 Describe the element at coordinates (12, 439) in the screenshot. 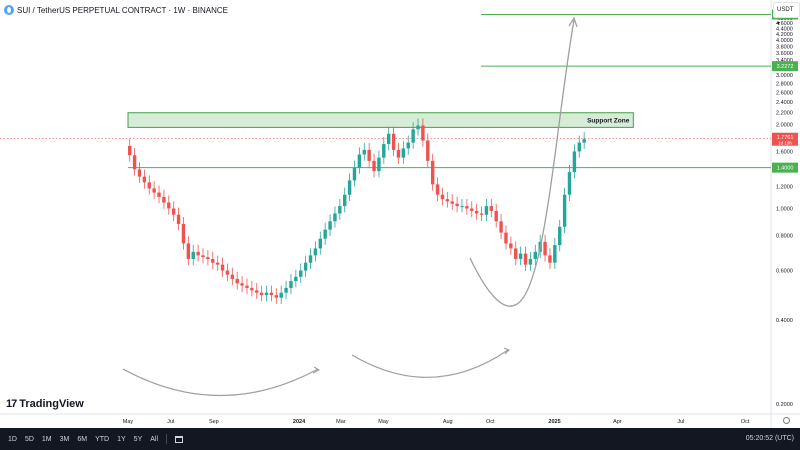

I see `timeframe-1d: 1D` at that location.